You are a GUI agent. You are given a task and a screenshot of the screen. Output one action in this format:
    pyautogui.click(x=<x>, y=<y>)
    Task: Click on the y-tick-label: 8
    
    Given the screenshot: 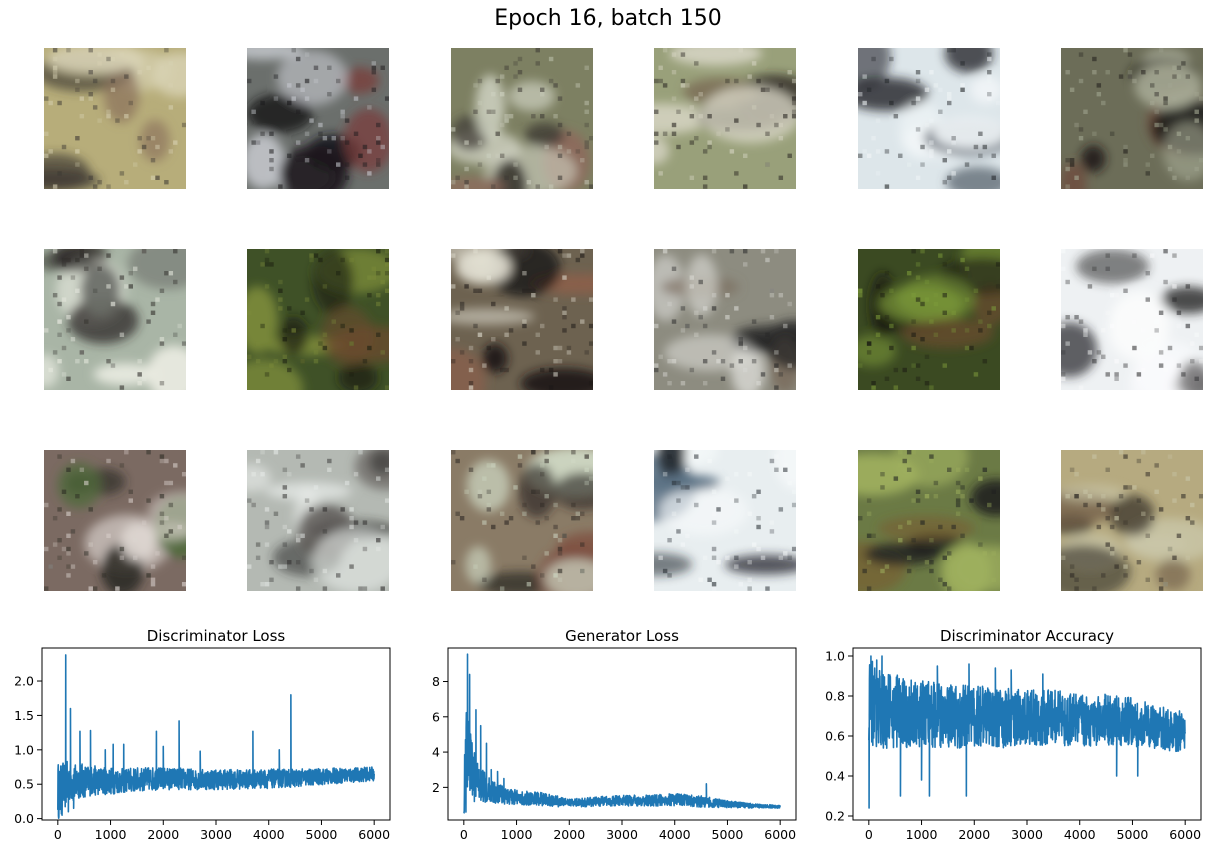 What is the action you would take?
    pyautogui.click(x=436, y=681)
    